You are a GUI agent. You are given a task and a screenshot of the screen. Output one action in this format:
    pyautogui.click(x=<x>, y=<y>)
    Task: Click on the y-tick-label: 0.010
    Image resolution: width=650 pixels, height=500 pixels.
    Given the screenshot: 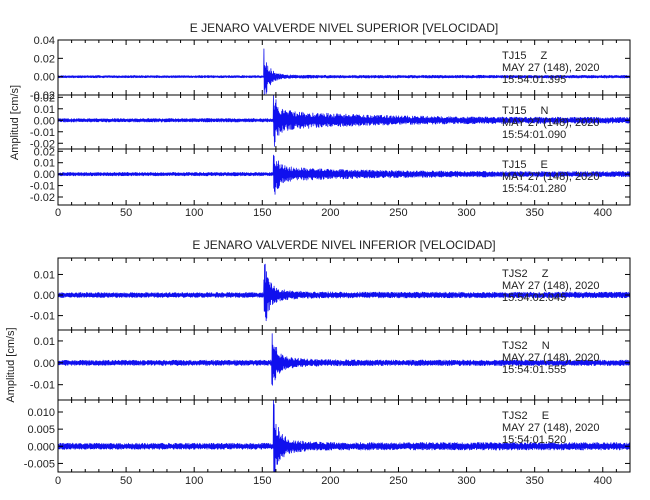 What is the action you would take?
    pyautogui.click(x=41, y=413)
    